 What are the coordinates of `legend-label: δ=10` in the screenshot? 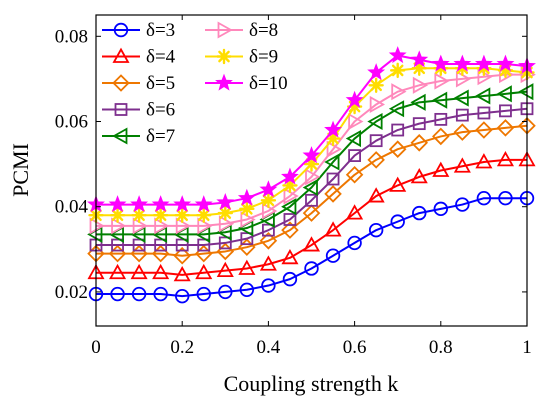 It's located at (268, 83).